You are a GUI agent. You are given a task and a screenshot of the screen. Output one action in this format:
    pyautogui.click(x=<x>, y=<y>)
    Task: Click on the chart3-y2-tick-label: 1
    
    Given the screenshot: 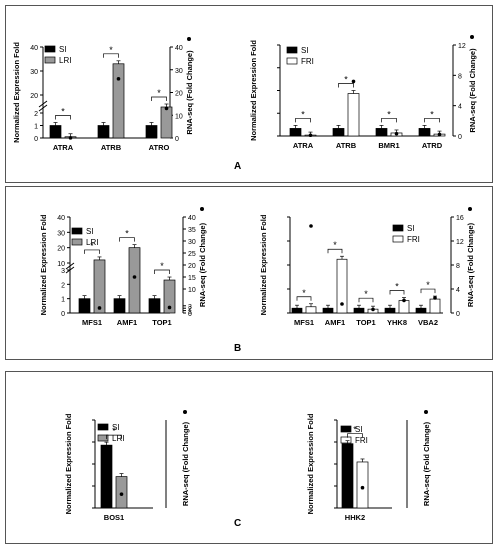 What is the action you would take?
    pyautogui.click(x=190, y=312)
    